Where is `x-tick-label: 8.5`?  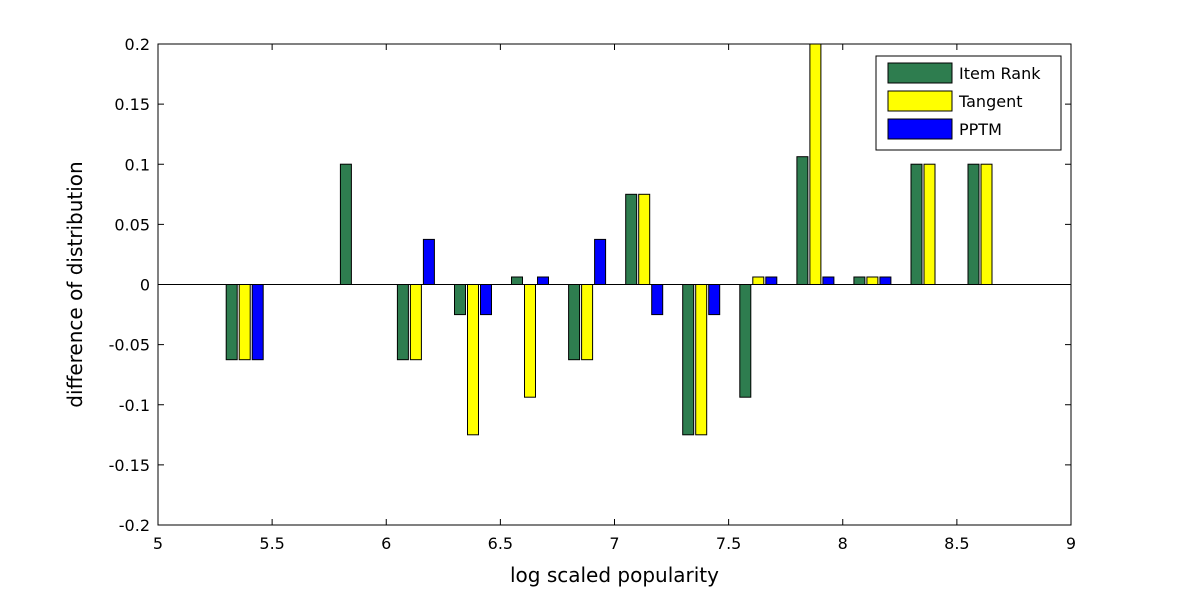
x-tick-label: 8.5 is located at coordinates (956, 543).